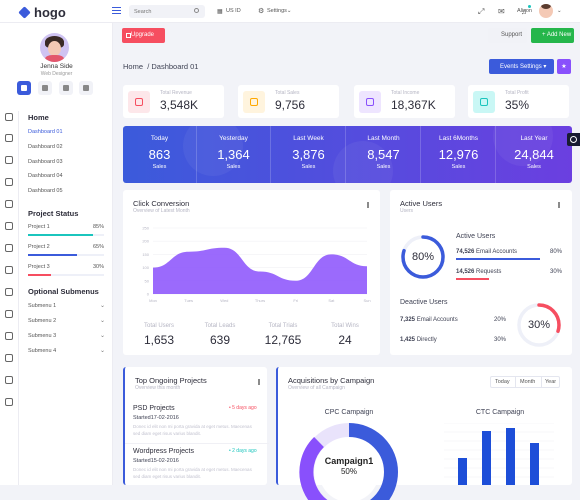 Image resolution: width=580 pixels, height=500 pixels. Describe the element at coordinates (50, 12) in the screenshot. I see `logo: hogo` at that location.